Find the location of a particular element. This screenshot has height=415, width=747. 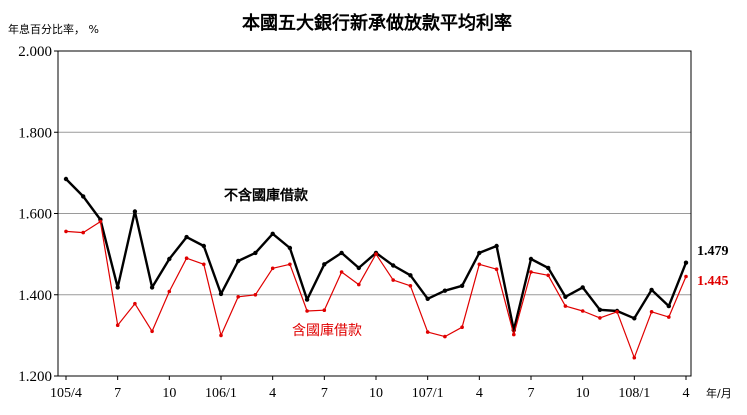

y-tick-label: 1.600 is located at coordinates (35, 215).